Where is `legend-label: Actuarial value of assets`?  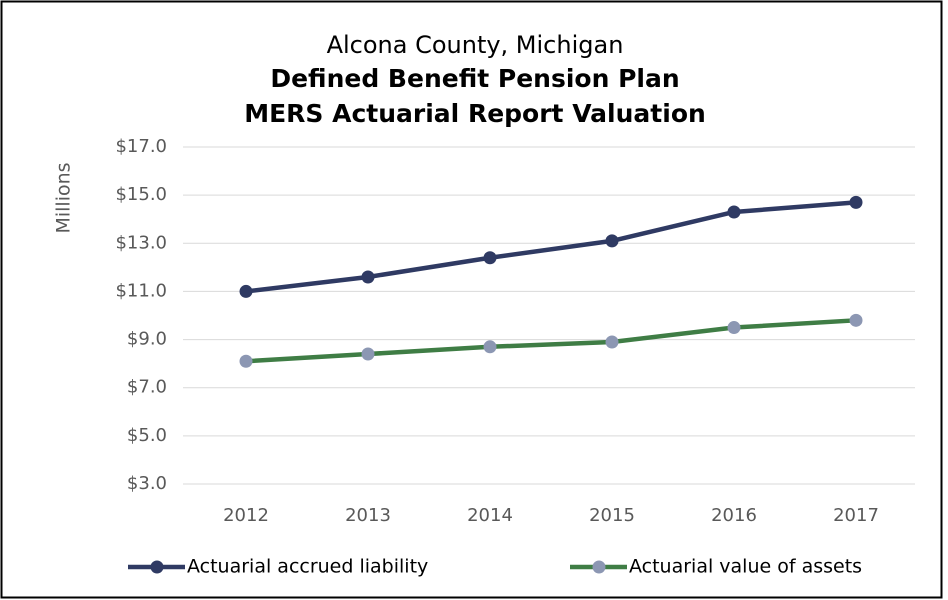 legend-label: Actuarial value of assets is located at coordinates (745, 567).